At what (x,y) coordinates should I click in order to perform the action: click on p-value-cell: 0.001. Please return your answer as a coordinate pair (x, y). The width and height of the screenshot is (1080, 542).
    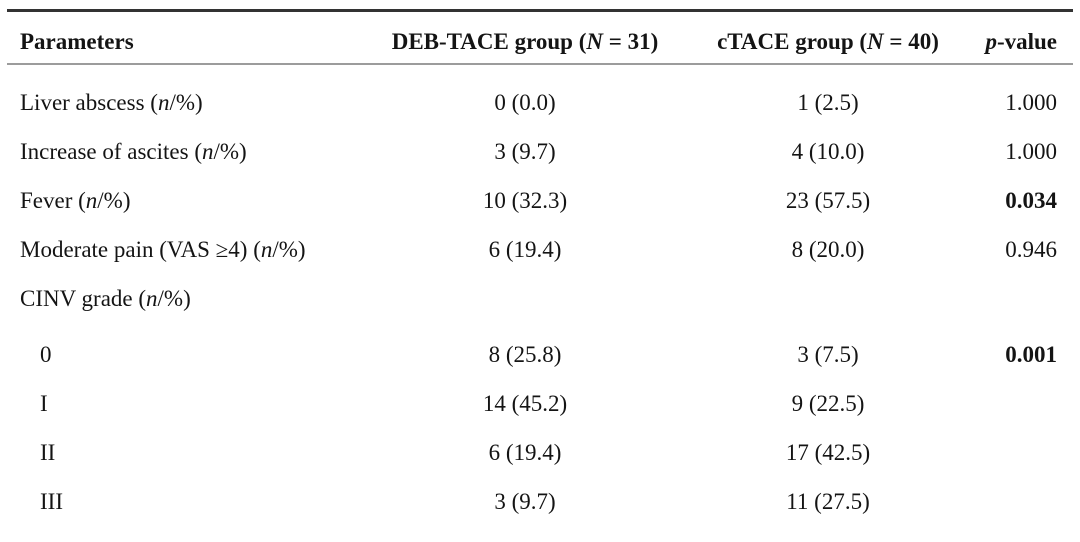
    Looking at the image, I should click on (1031, 355).